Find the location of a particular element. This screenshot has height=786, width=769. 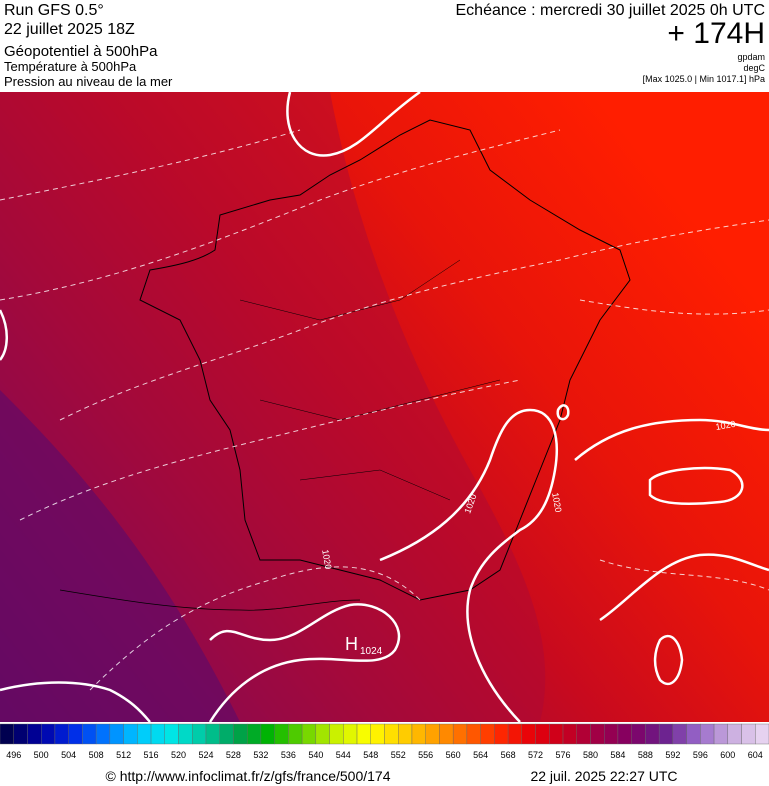

colorbar-label: 536 is located at coordinates (288, 755).